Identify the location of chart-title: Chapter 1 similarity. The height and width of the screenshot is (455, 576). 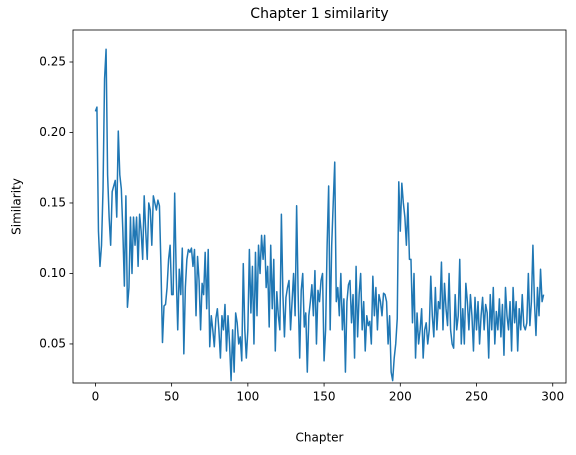
(319, 14).